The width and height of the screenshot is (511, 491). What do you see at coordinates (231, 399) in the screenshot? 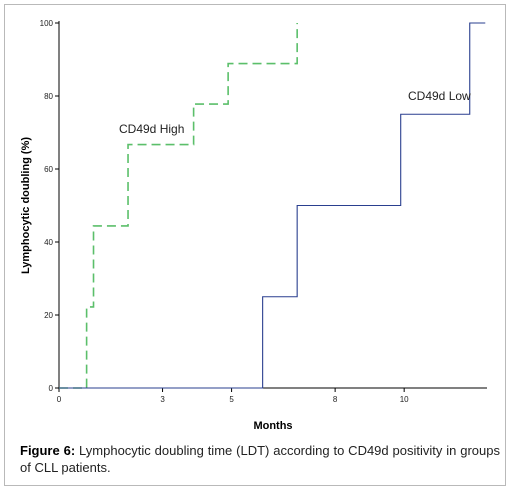
I see `x-tick-label: 5` at bounding box center [231, 399].